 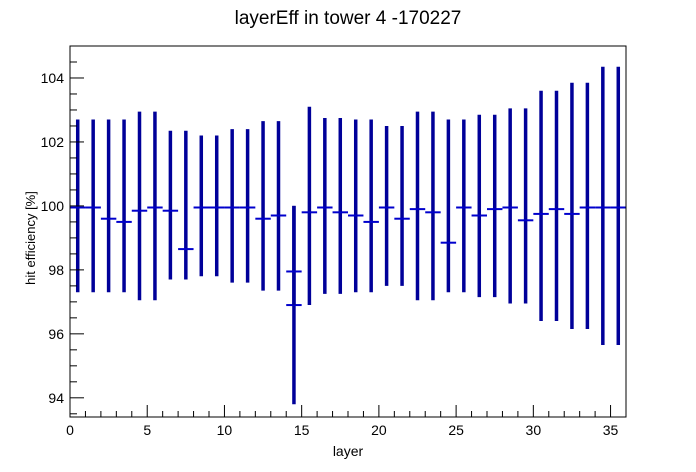 What do you see at coordinates (56, 270) in the screenshot?
I see `y-tick-label: 98` at bounding box center [56, 270].